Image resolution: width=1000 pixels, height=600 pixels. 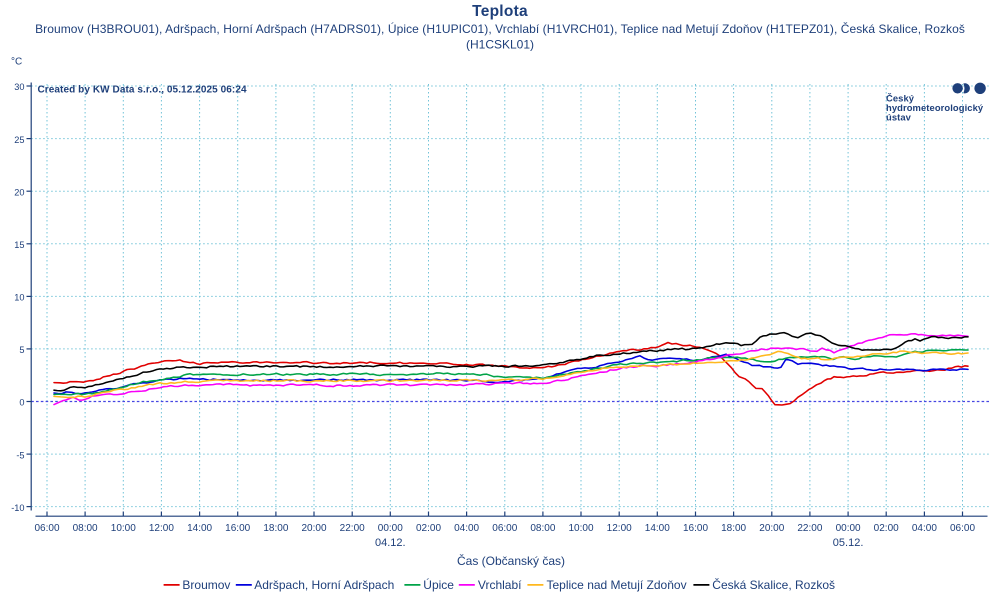 What do you see at coordinates (900, 97) in the screenshot?
I see `svg-text: Český` at bounding box center [900, 97].